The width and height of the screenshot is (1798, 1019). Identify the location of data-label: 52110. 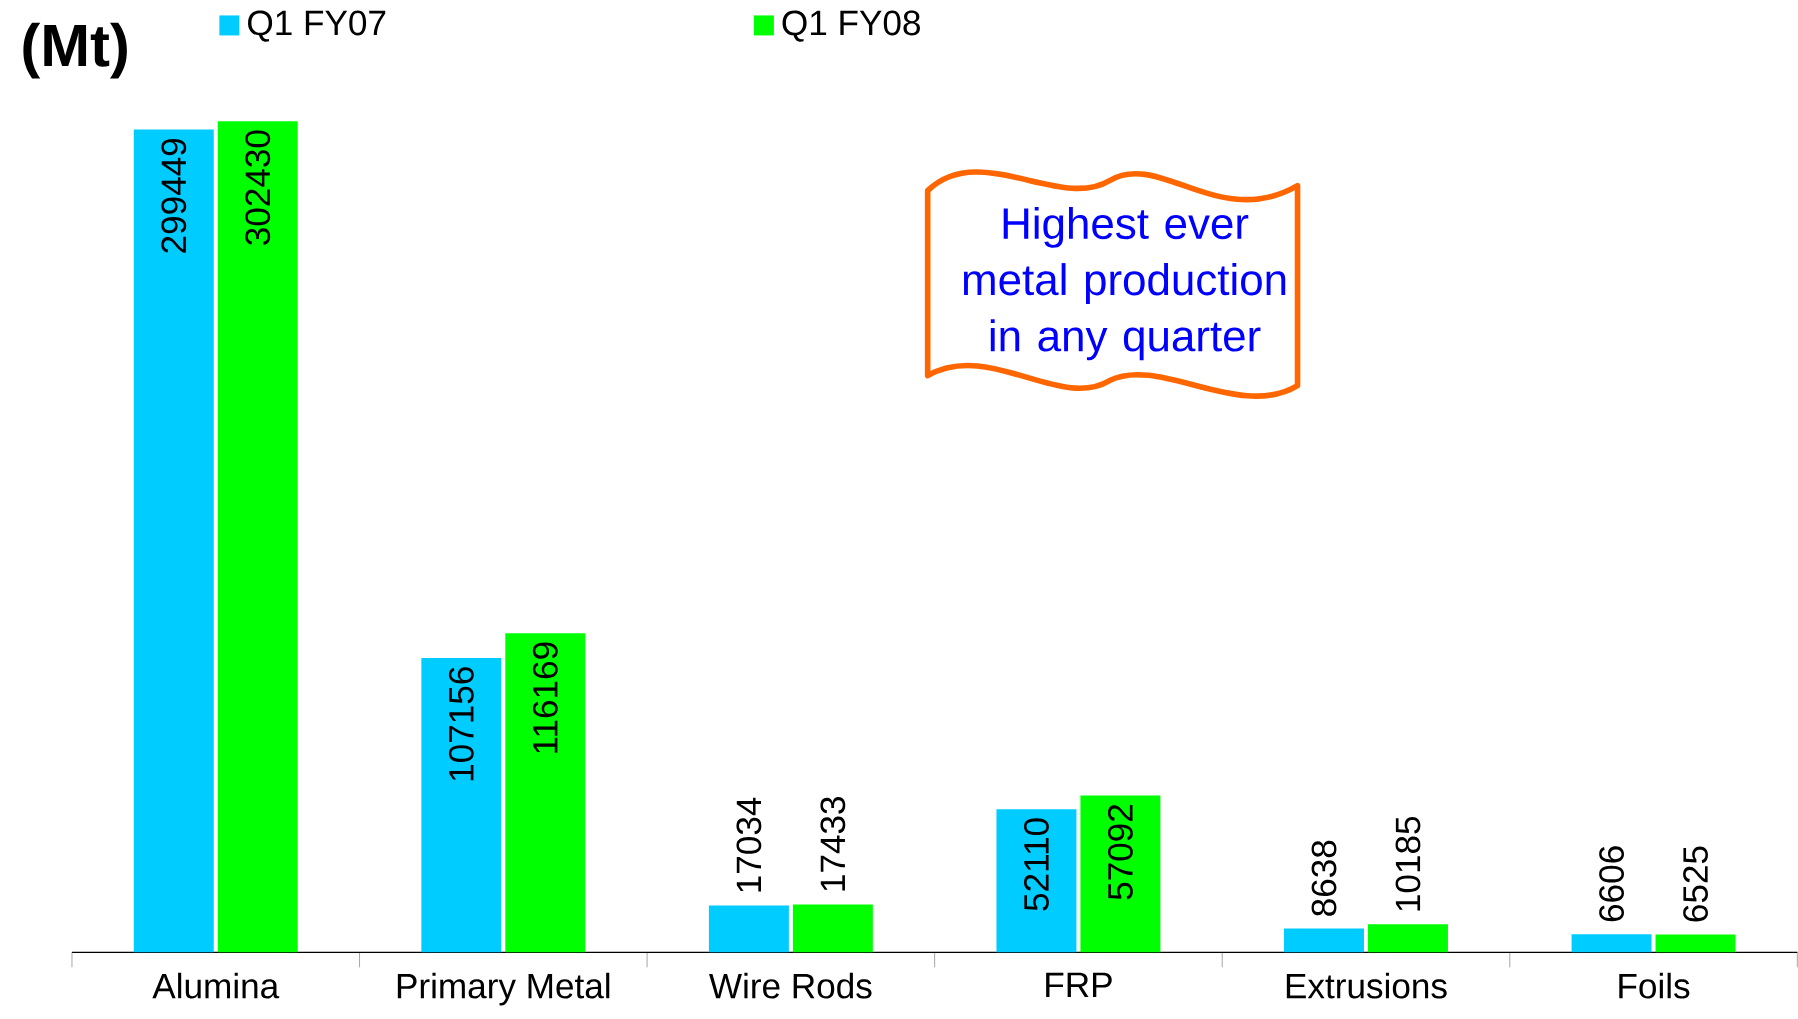
(1036, 864).